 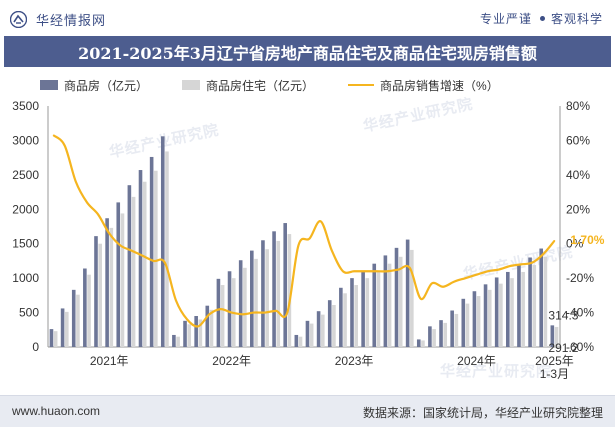 What do you see at coordinates (94, 85) in the screenshot?
I see `legend-item-commercial: 商品房（亿元）` at bounding box center [94, 85].